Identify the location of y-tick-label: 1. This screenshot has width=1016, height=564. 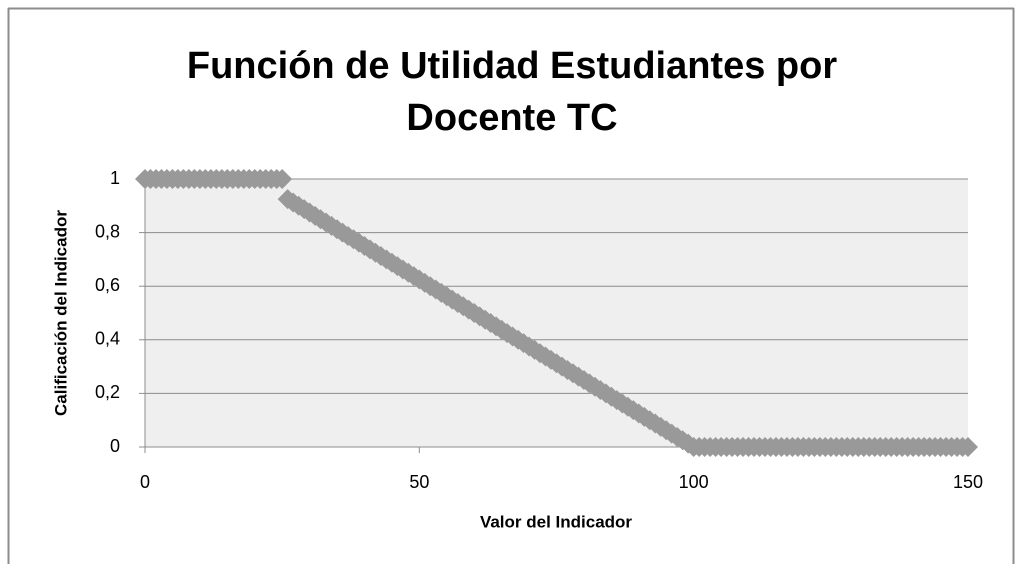
(115, 178).